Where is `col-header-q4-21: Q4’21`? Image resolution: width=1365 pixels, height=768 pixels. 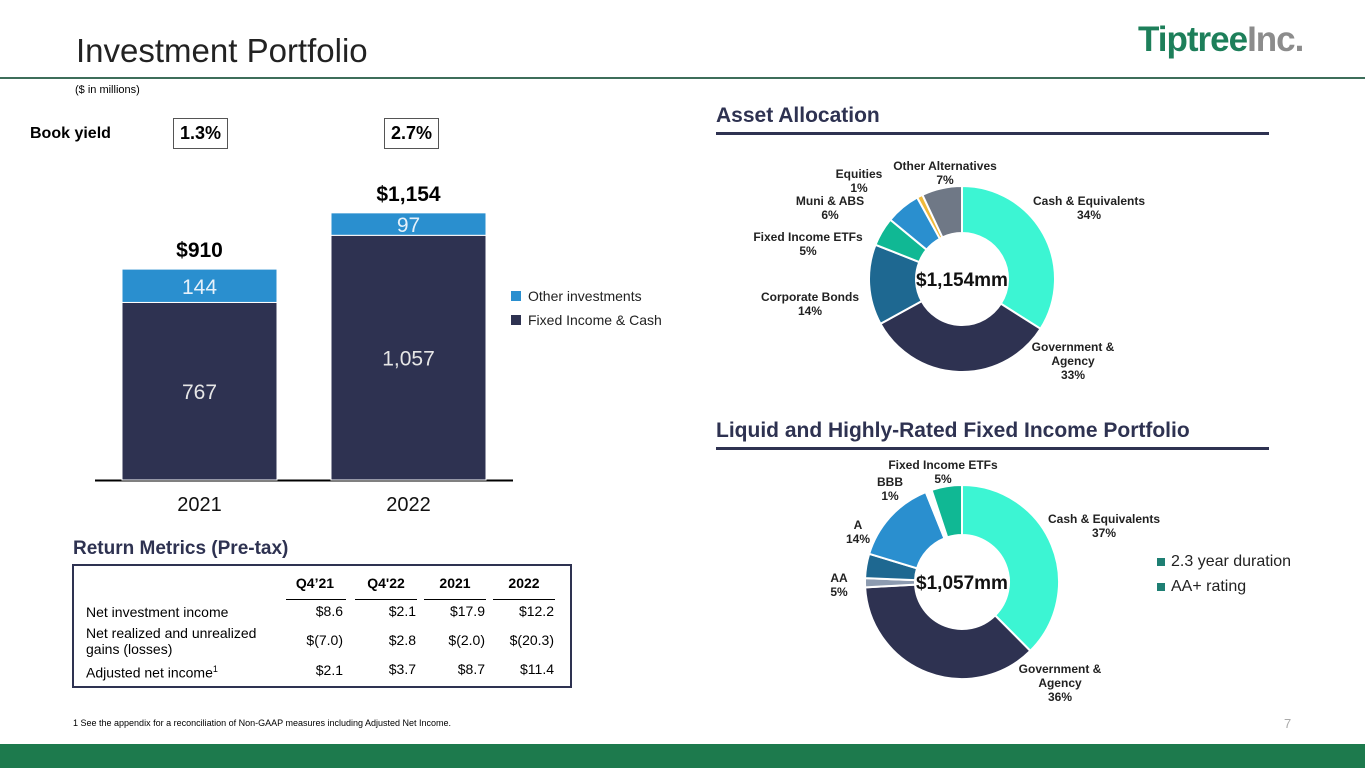 col-header-q4-21: Q4’21 is located at coordinates (315, 583).